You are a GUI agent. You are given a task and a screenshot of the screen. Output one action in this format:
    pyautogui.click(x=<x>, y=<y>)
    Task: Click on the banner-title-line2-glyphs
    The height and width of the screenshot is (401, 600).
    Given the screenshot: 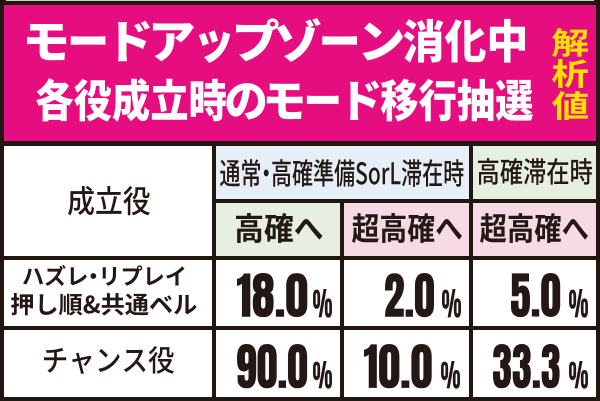 What is the action you would take?
    pyautogui.click(x=285, y=100)
    